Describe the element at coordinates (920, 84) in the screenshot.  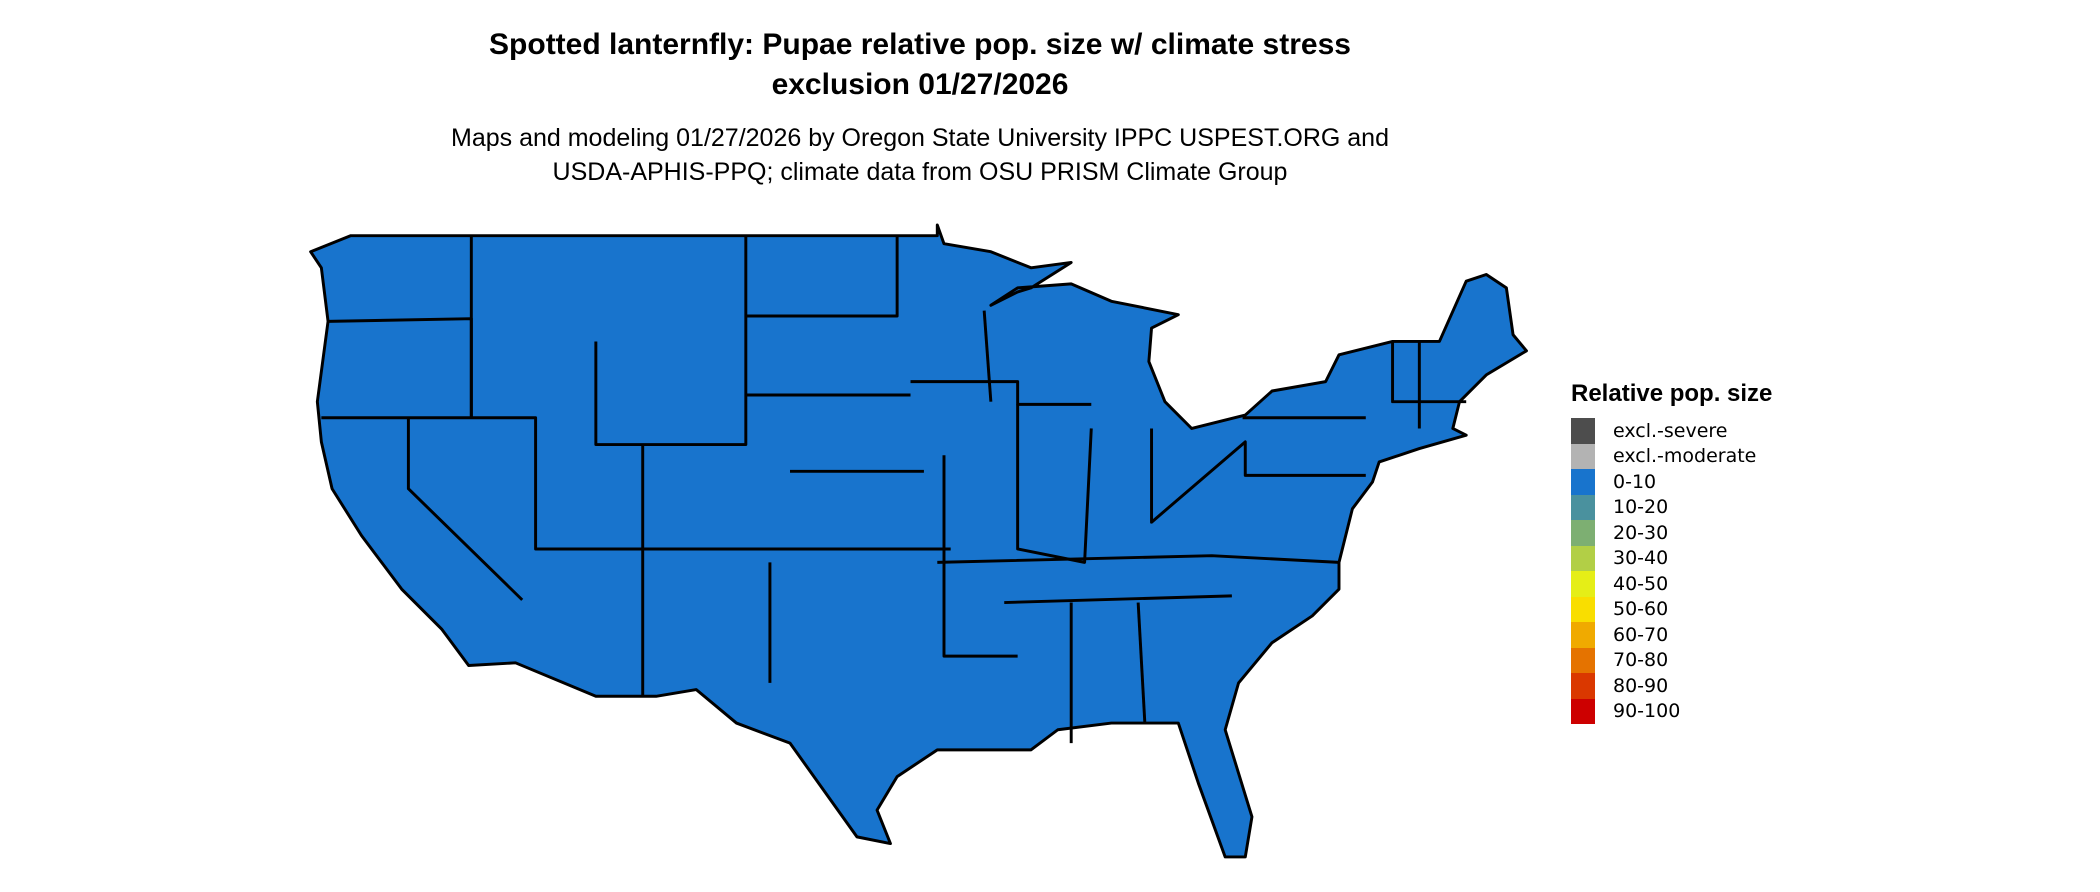
I see `map-title-line2: exclusion 01/27/2026` at that location.